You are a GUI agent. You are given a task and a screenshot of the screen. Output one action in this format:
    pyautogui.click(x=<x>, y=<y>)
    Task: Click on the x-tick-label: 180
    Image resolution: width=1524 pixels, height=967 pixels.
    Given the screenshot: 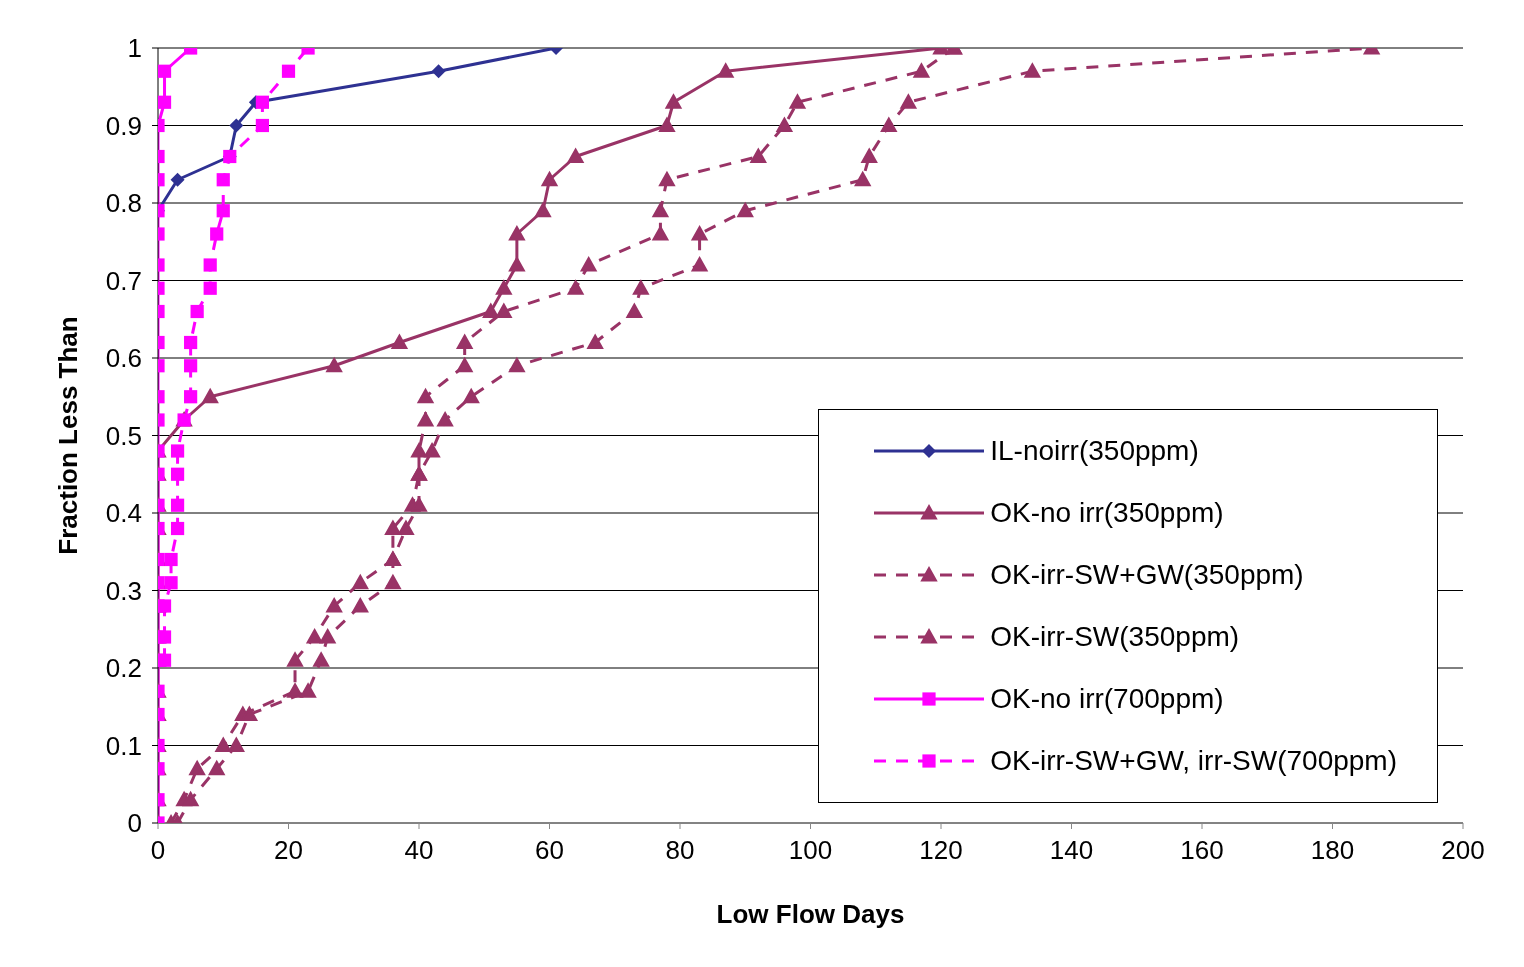 What is the action you would take?
    pyautogui.click(x=1332, y=850)
    